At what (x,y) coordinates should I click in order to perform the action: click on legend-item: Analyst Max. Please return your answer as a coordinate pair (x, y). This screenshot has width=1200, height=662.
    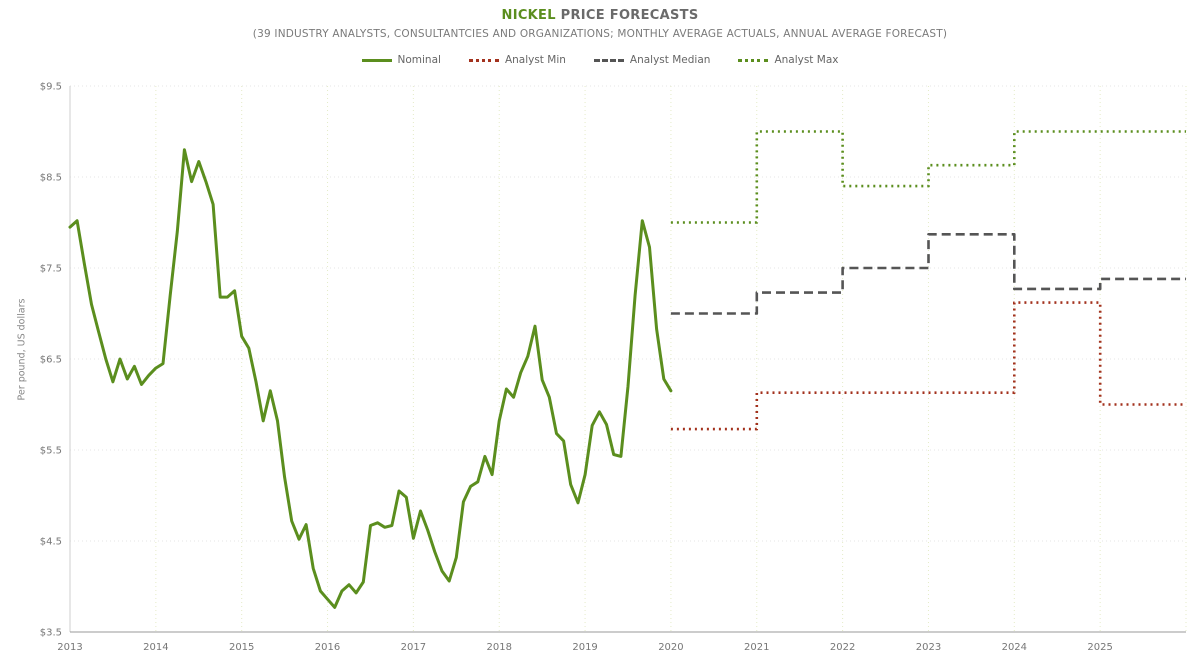
    Looking at the image, I should click on (788, 60).